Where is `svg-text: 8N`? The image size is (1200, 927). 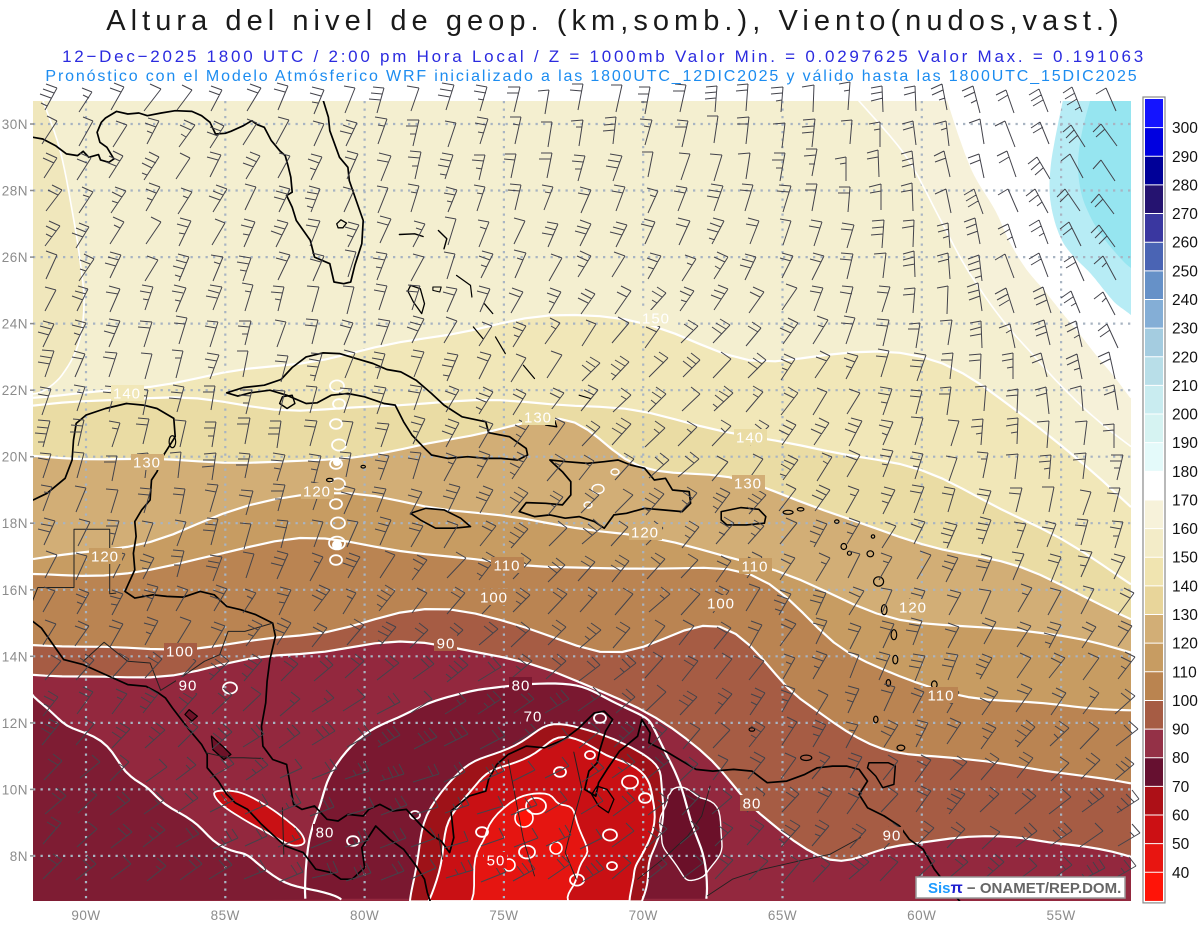
svg-text: 8N is located at coordinates (19, 856).